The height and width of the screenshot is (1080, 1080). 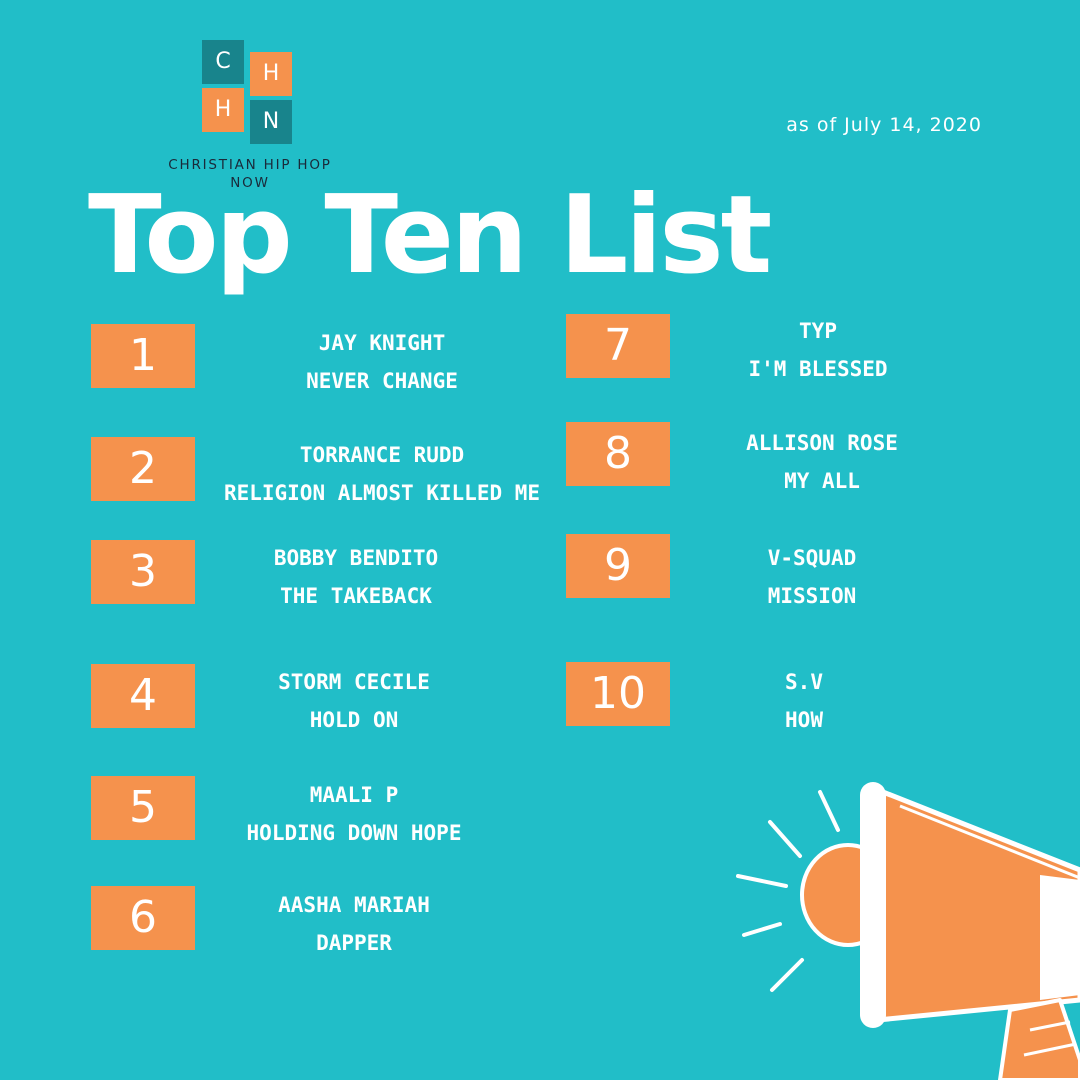 What do you see at coordinates (618, 566) in the screenshot?
I see `rank-badge-9: 9` at bounding box center [618, 566].